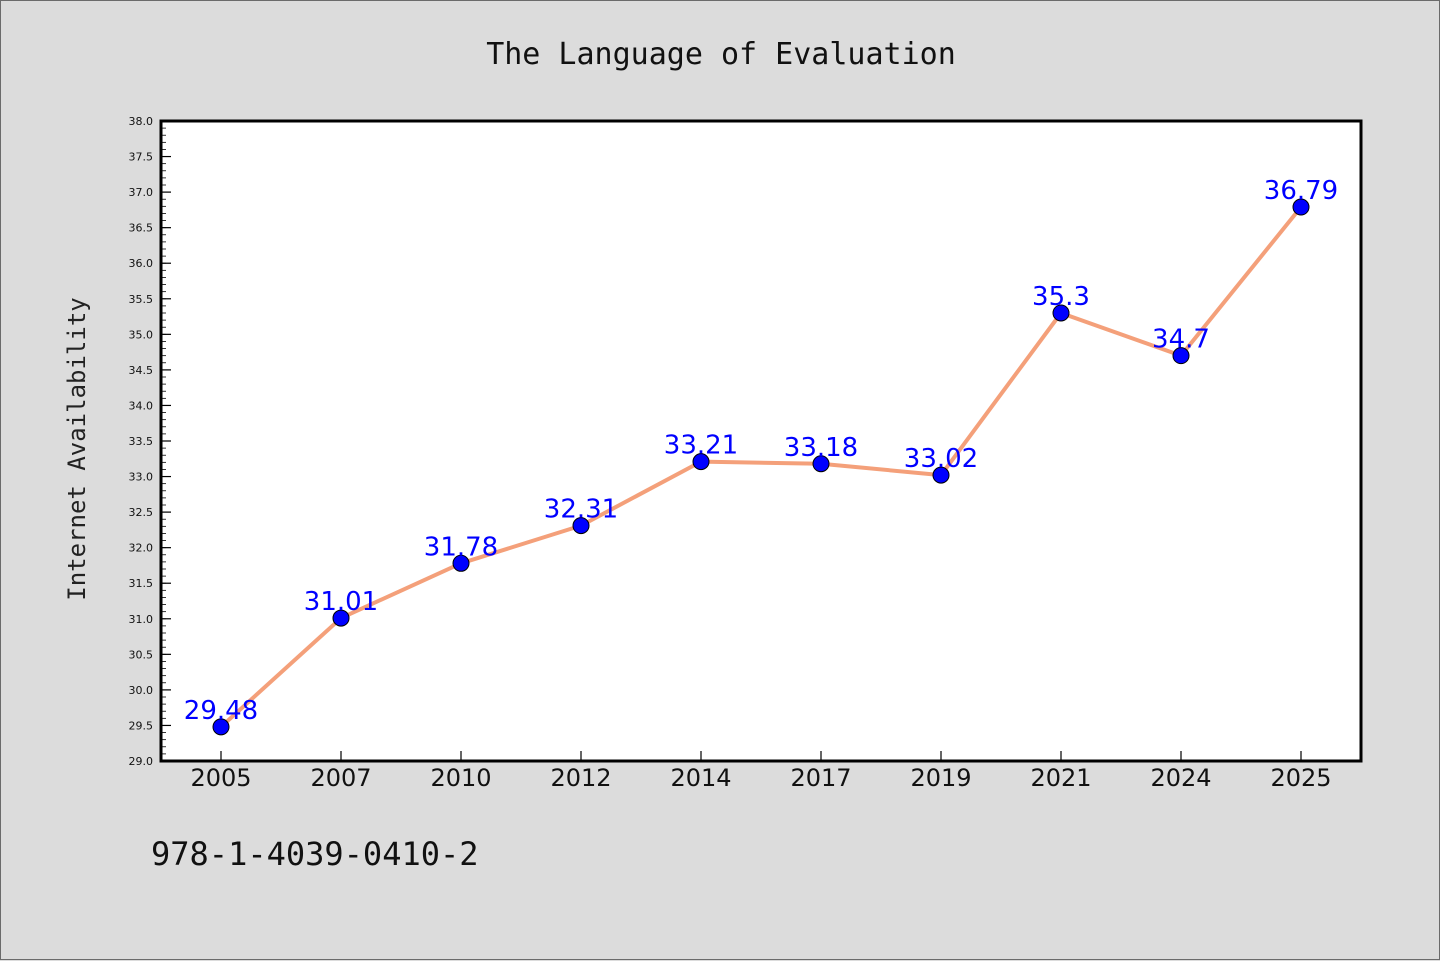 Image resolution: width=1440 pixels, height=961 pixels. I want to click on x-tick-label: 2014, so click(700, 778).